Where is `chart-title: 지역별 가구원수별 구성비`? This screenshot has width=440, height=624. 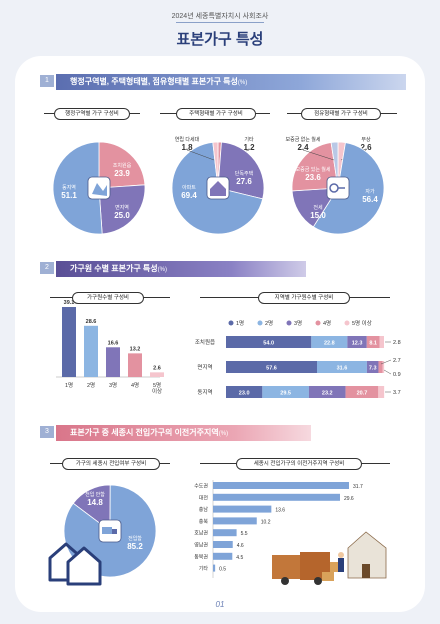
chart-title: 지역별 가구원수별 구성비 is located at coordinates (304, 298).